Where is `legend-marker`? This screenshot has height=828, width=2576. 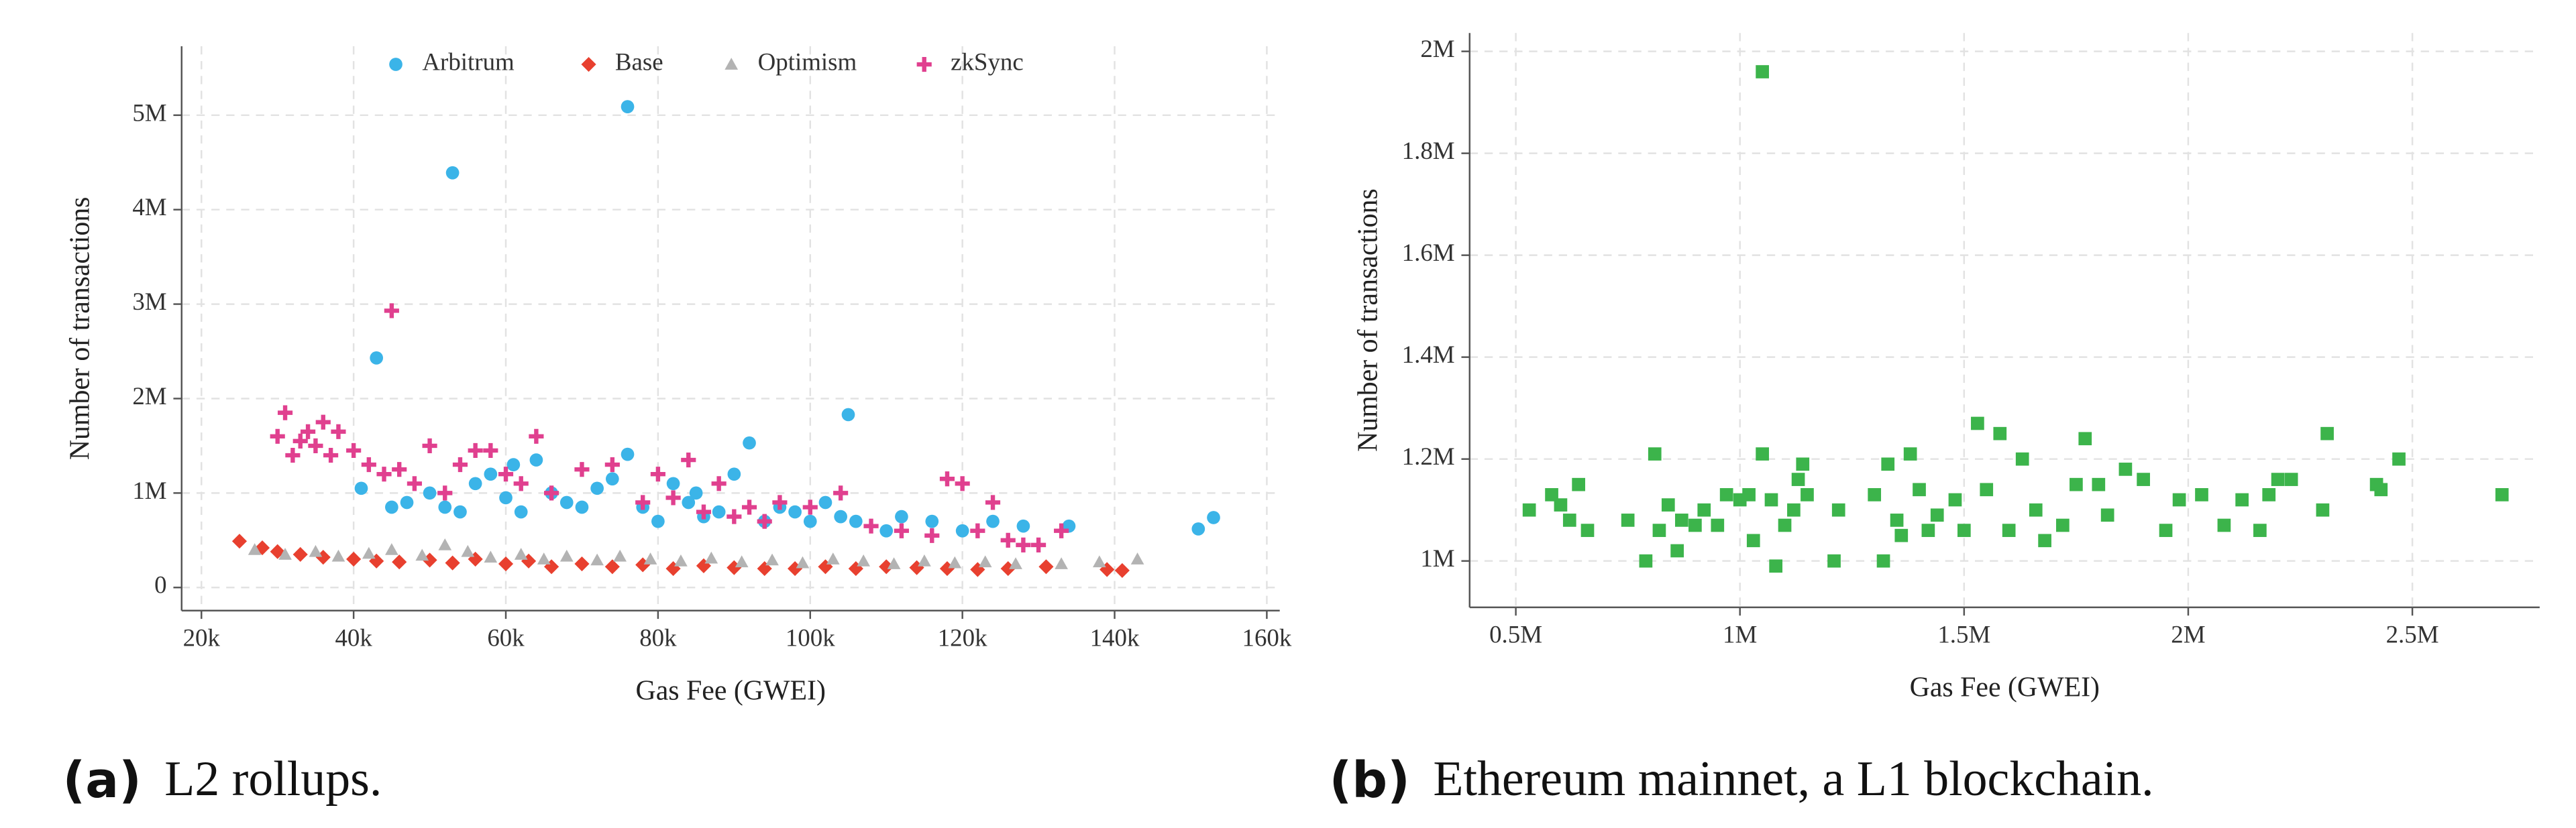 legend-marker is located at coordinates (395, 64).